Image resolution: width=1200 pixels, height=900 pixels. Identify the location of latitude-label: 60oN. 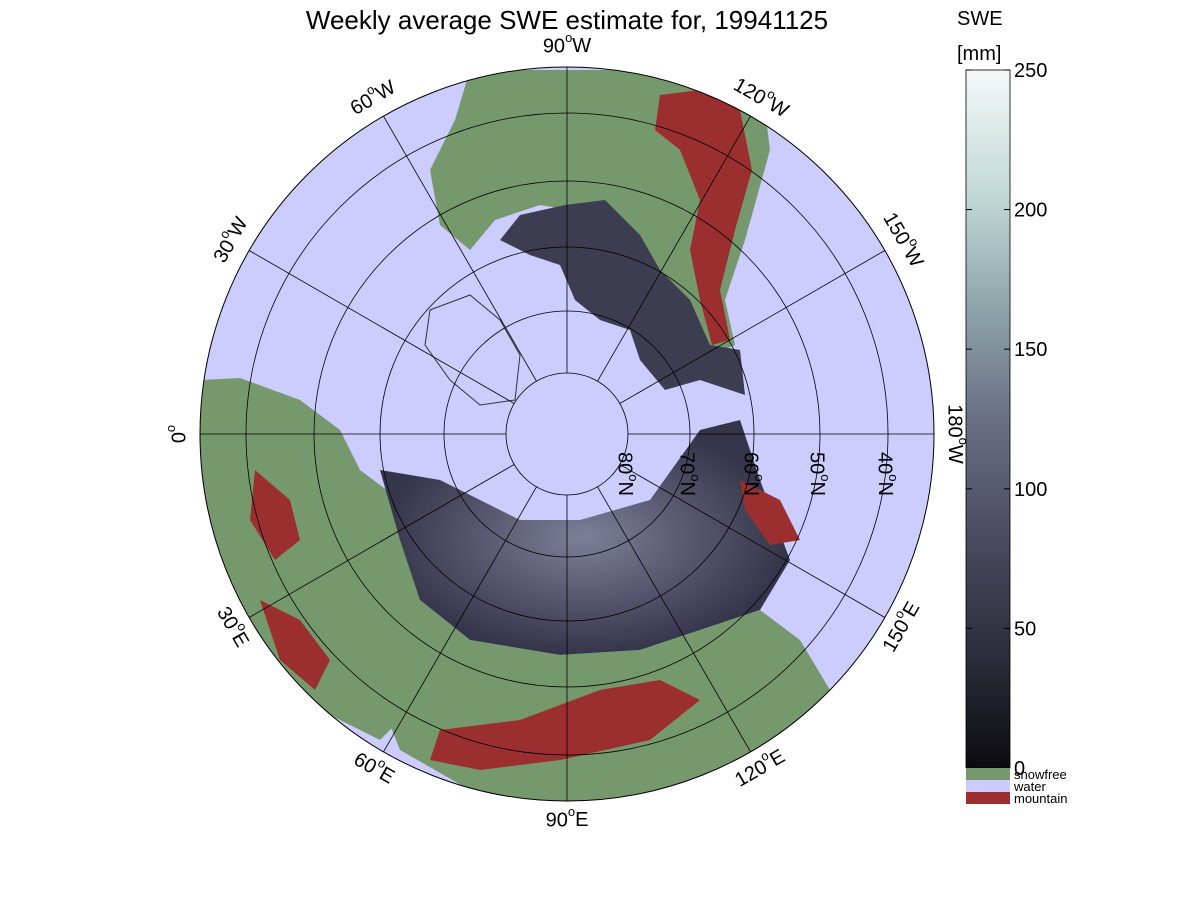
(753, 474).